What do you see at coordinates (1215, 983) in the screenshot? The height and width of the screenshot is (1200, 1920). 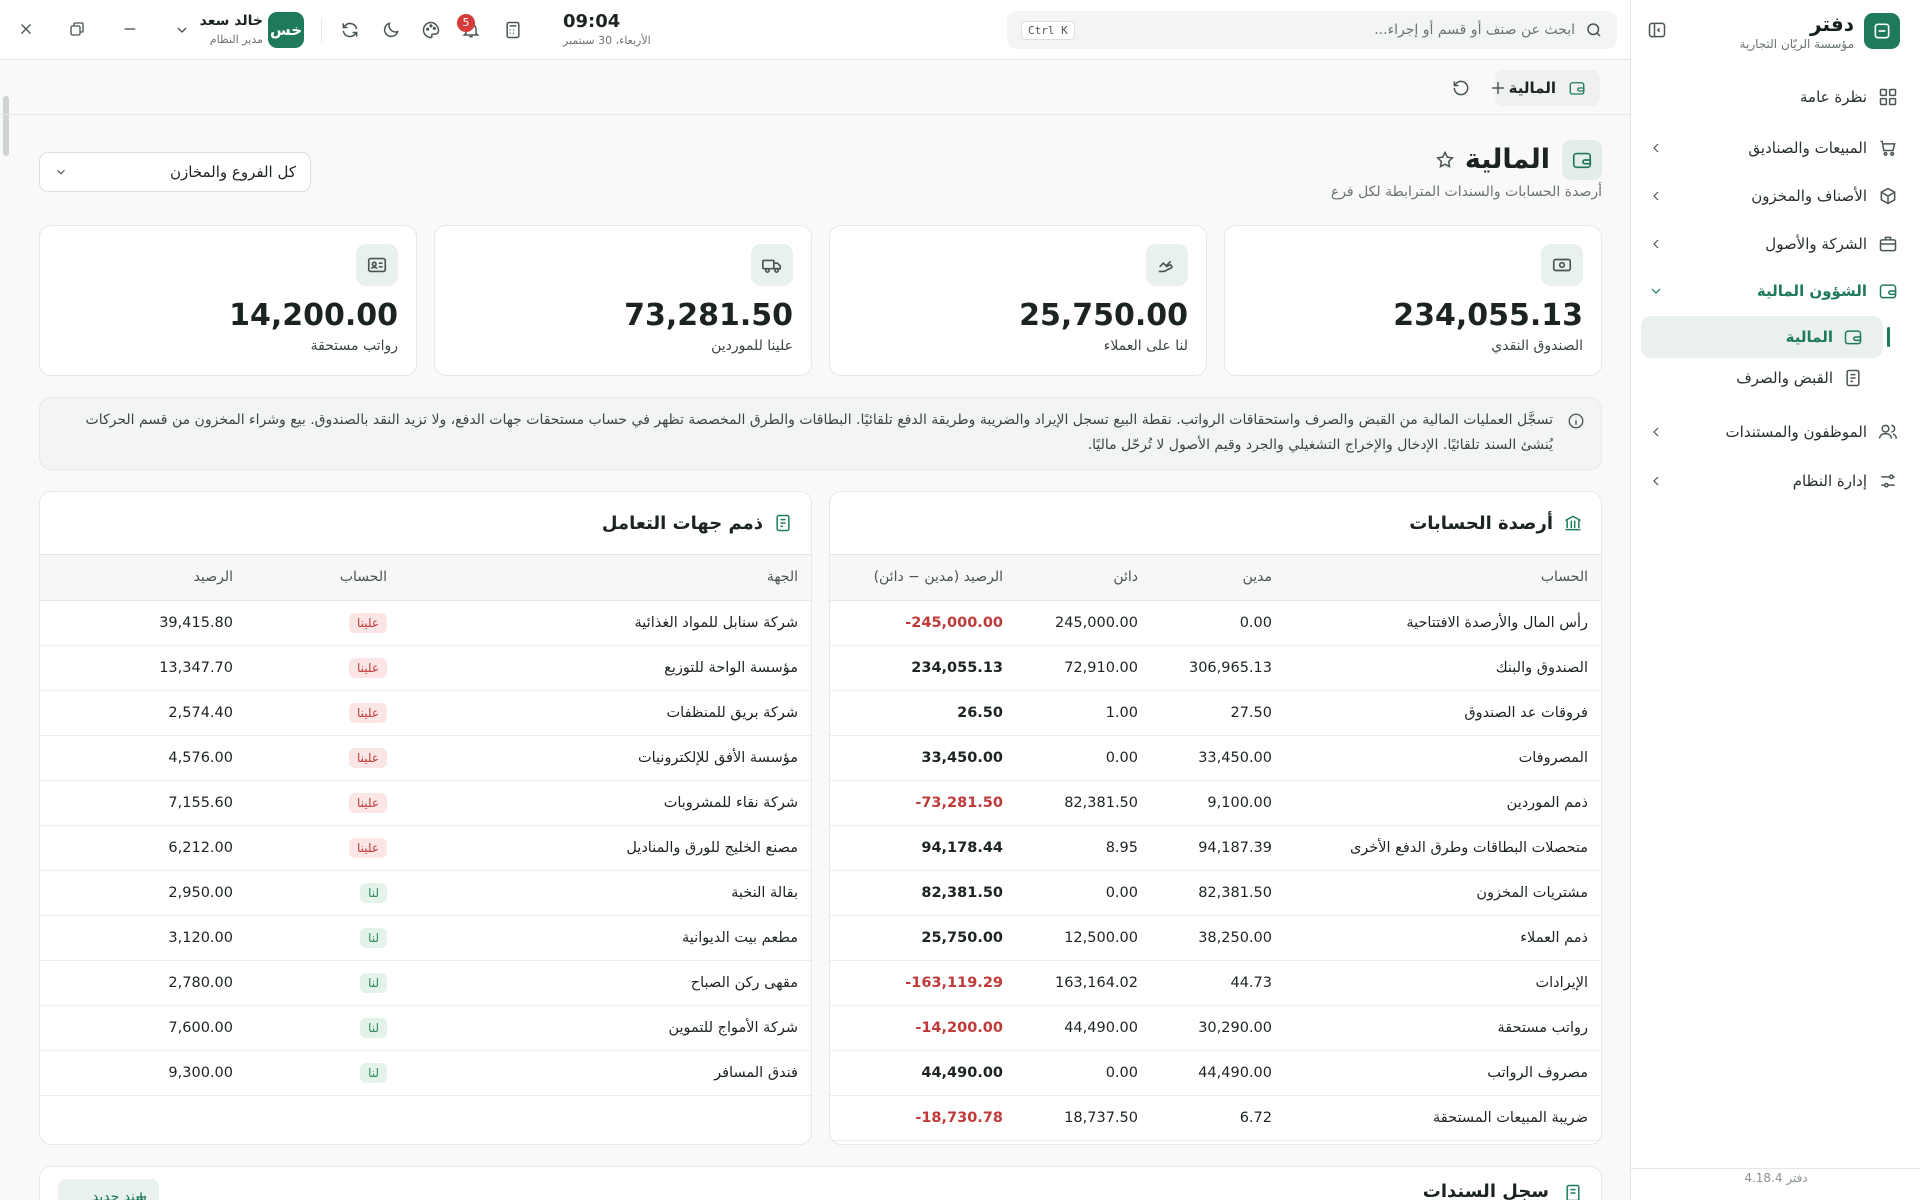 I see `row: الإيرادات 44.73 163,164.02 -163,119.29` at bounding box center [1215, 983].